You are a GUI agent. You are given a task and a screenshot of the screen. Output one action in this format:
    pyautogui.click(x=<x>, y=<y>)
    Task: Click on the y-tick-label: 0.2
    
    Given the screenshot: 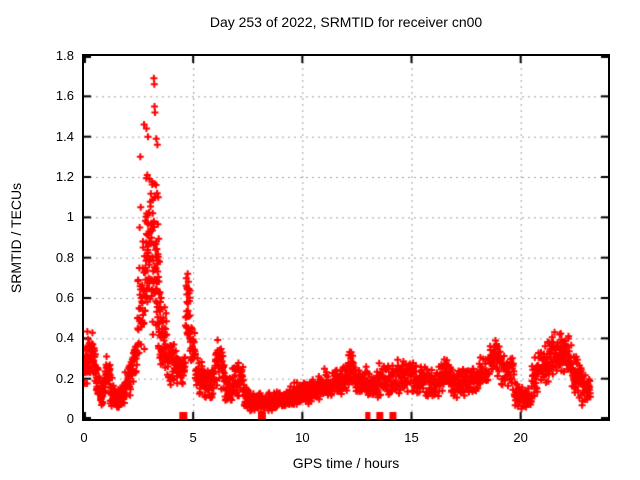 What is the action you would take?
    pyautogui.click(x=64, y=378)
    